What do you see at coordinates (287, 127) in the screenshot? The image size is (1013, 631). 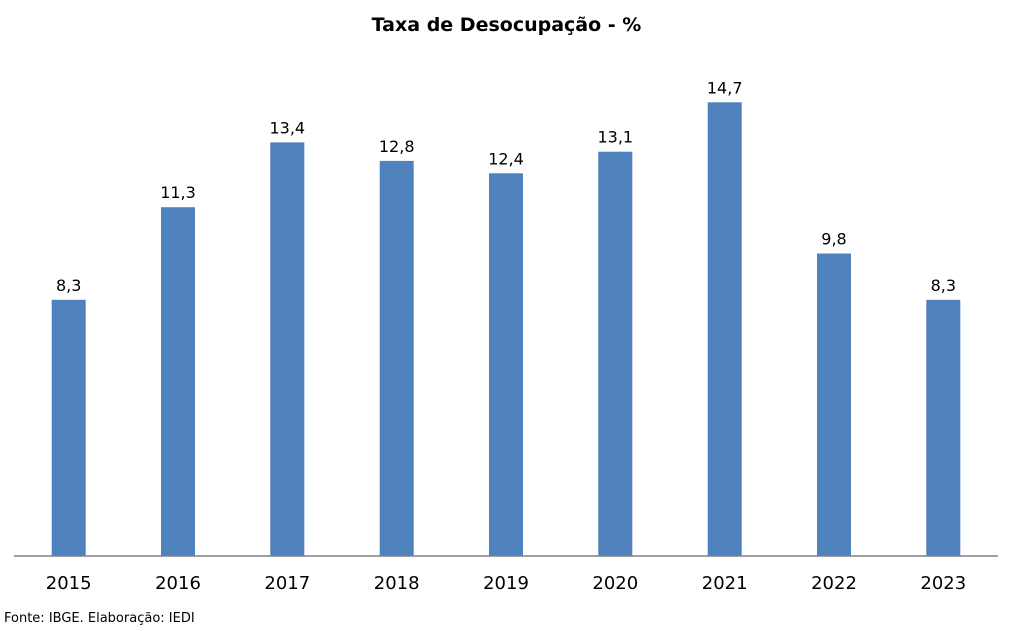 I see `data-label-2017: 13,4` at bounding box center [287, 127].